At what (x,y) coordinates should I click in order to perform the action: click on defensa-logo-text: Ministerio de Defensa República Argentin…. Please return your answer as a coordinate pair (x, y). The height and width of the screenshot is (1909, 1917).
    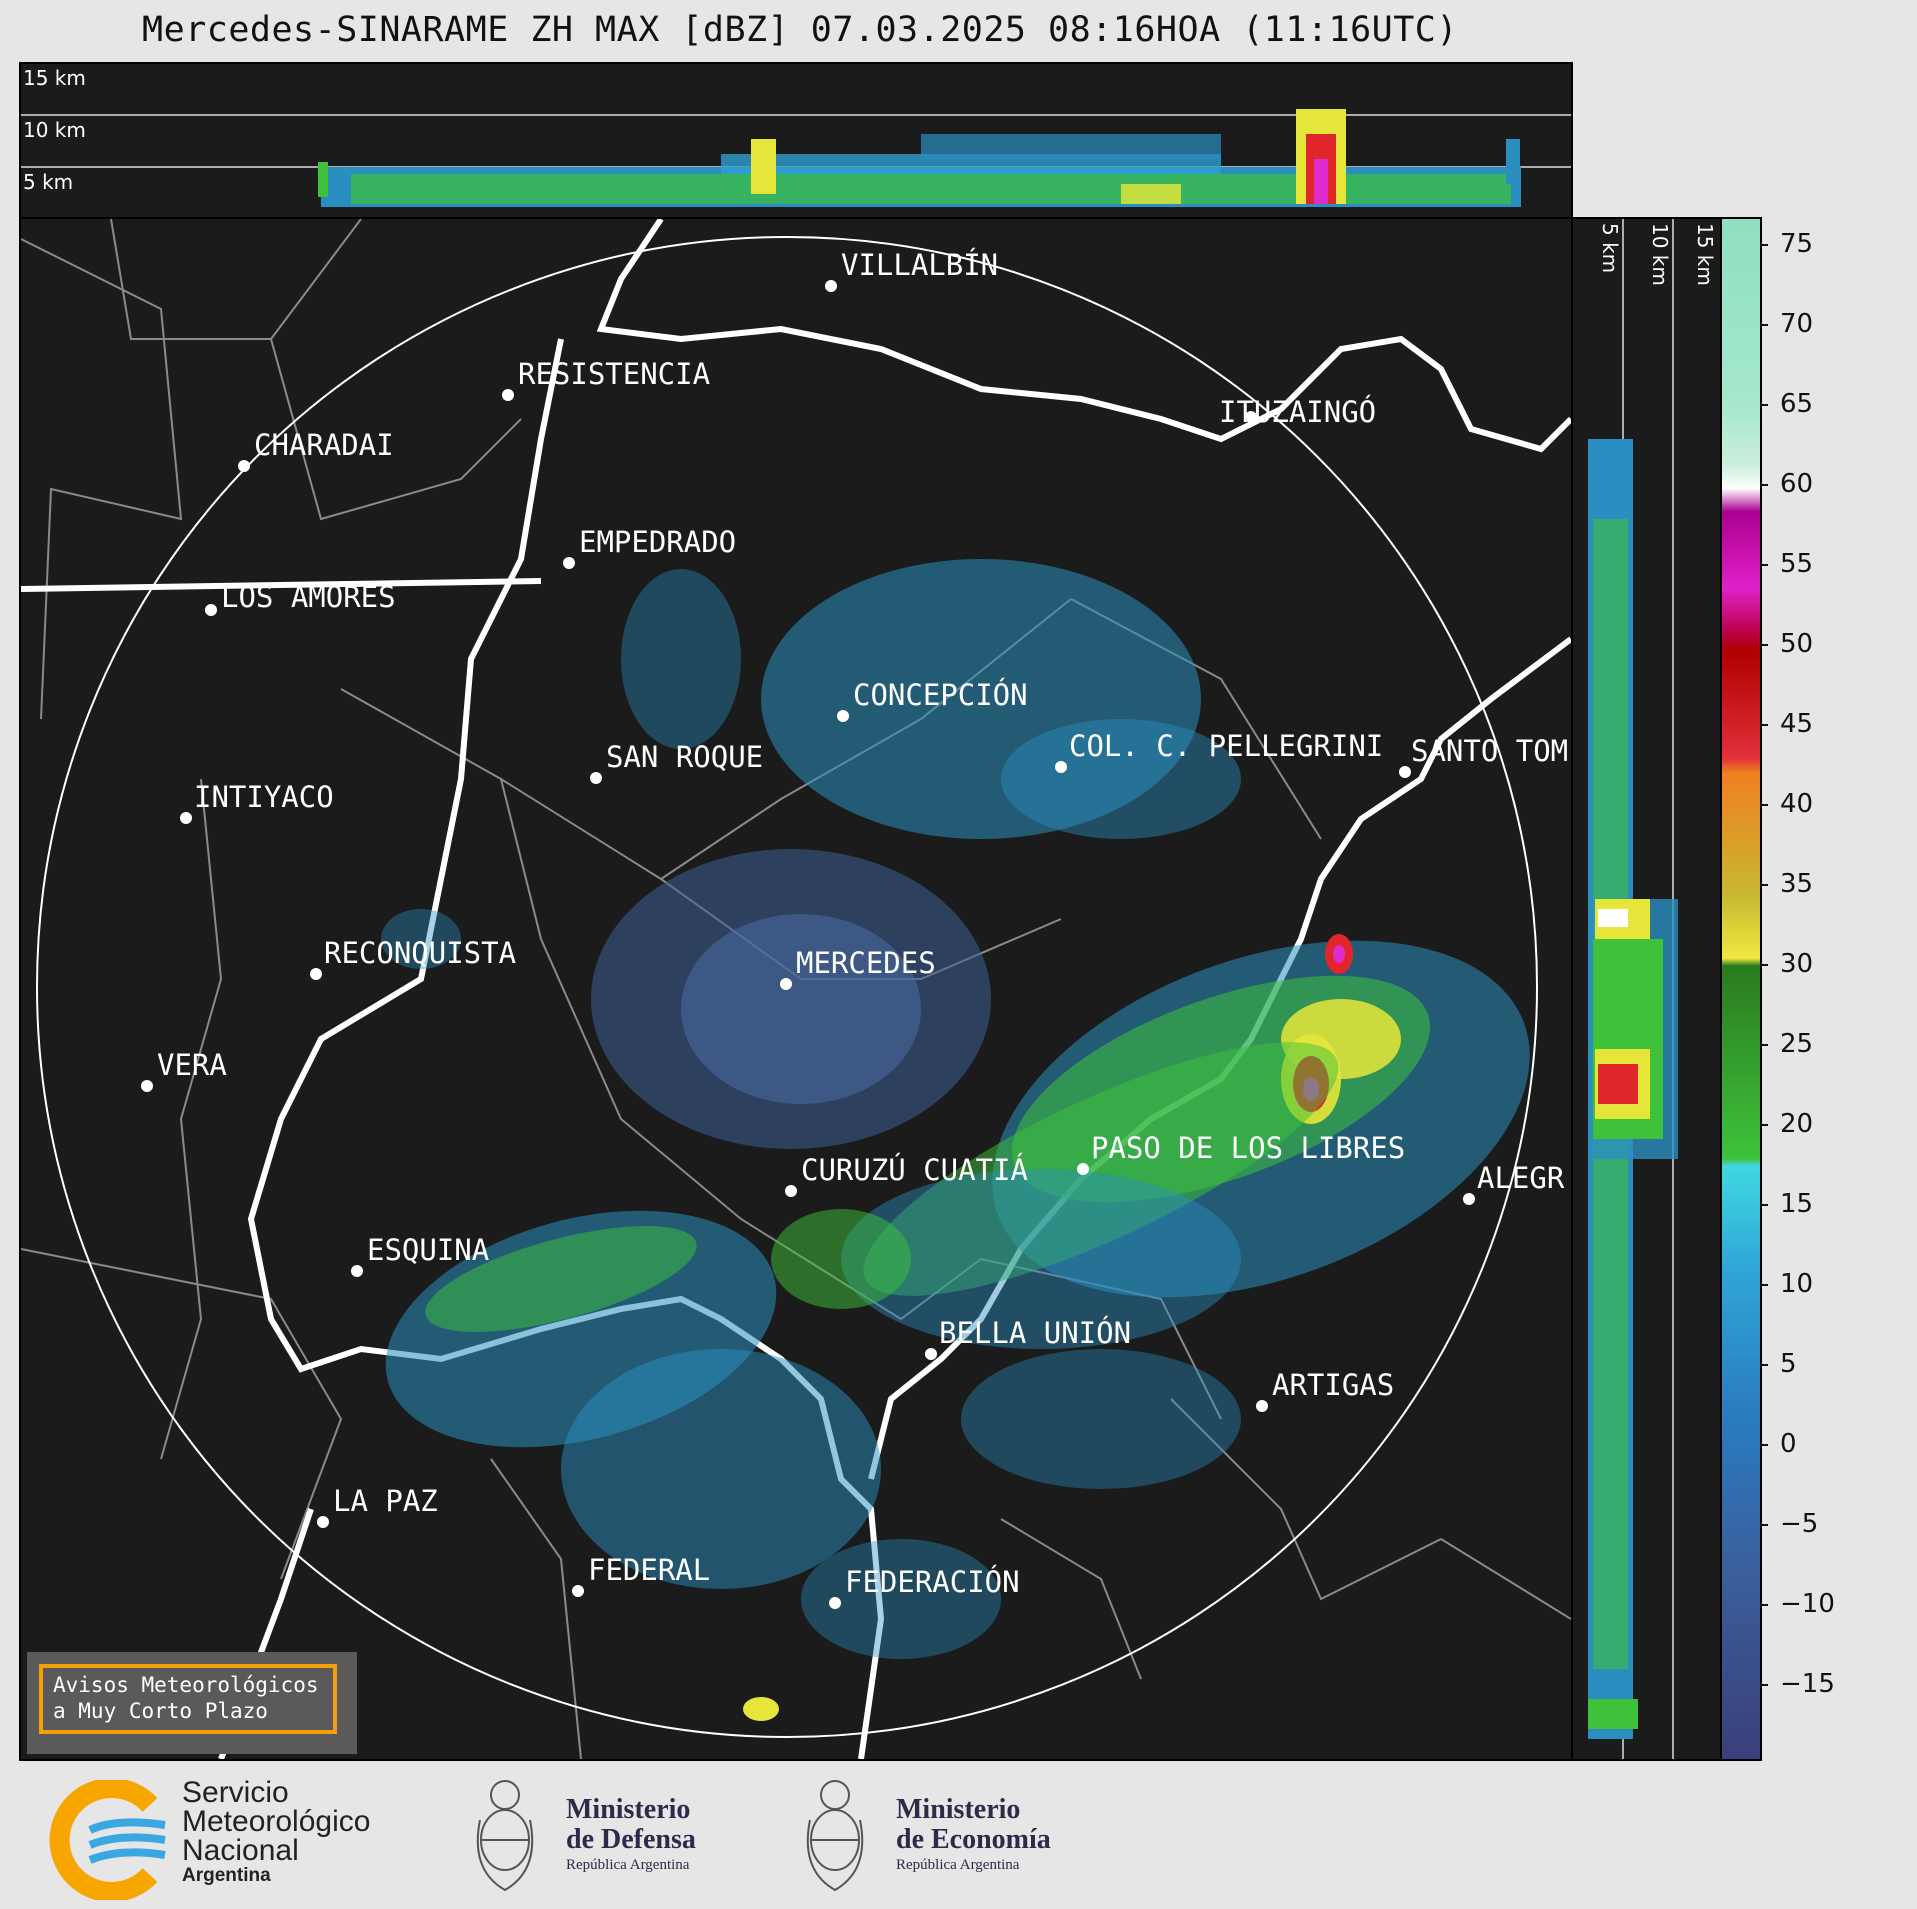
    Looking at the image, I should click on (631, 1835).